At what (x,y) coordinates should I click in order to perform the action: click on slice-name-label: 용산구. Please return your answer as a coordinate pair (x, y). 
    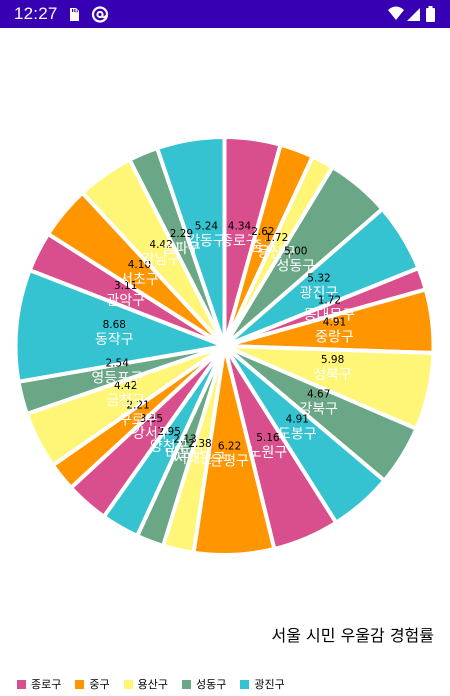
    Looking at the image, I should click on (276, 253).